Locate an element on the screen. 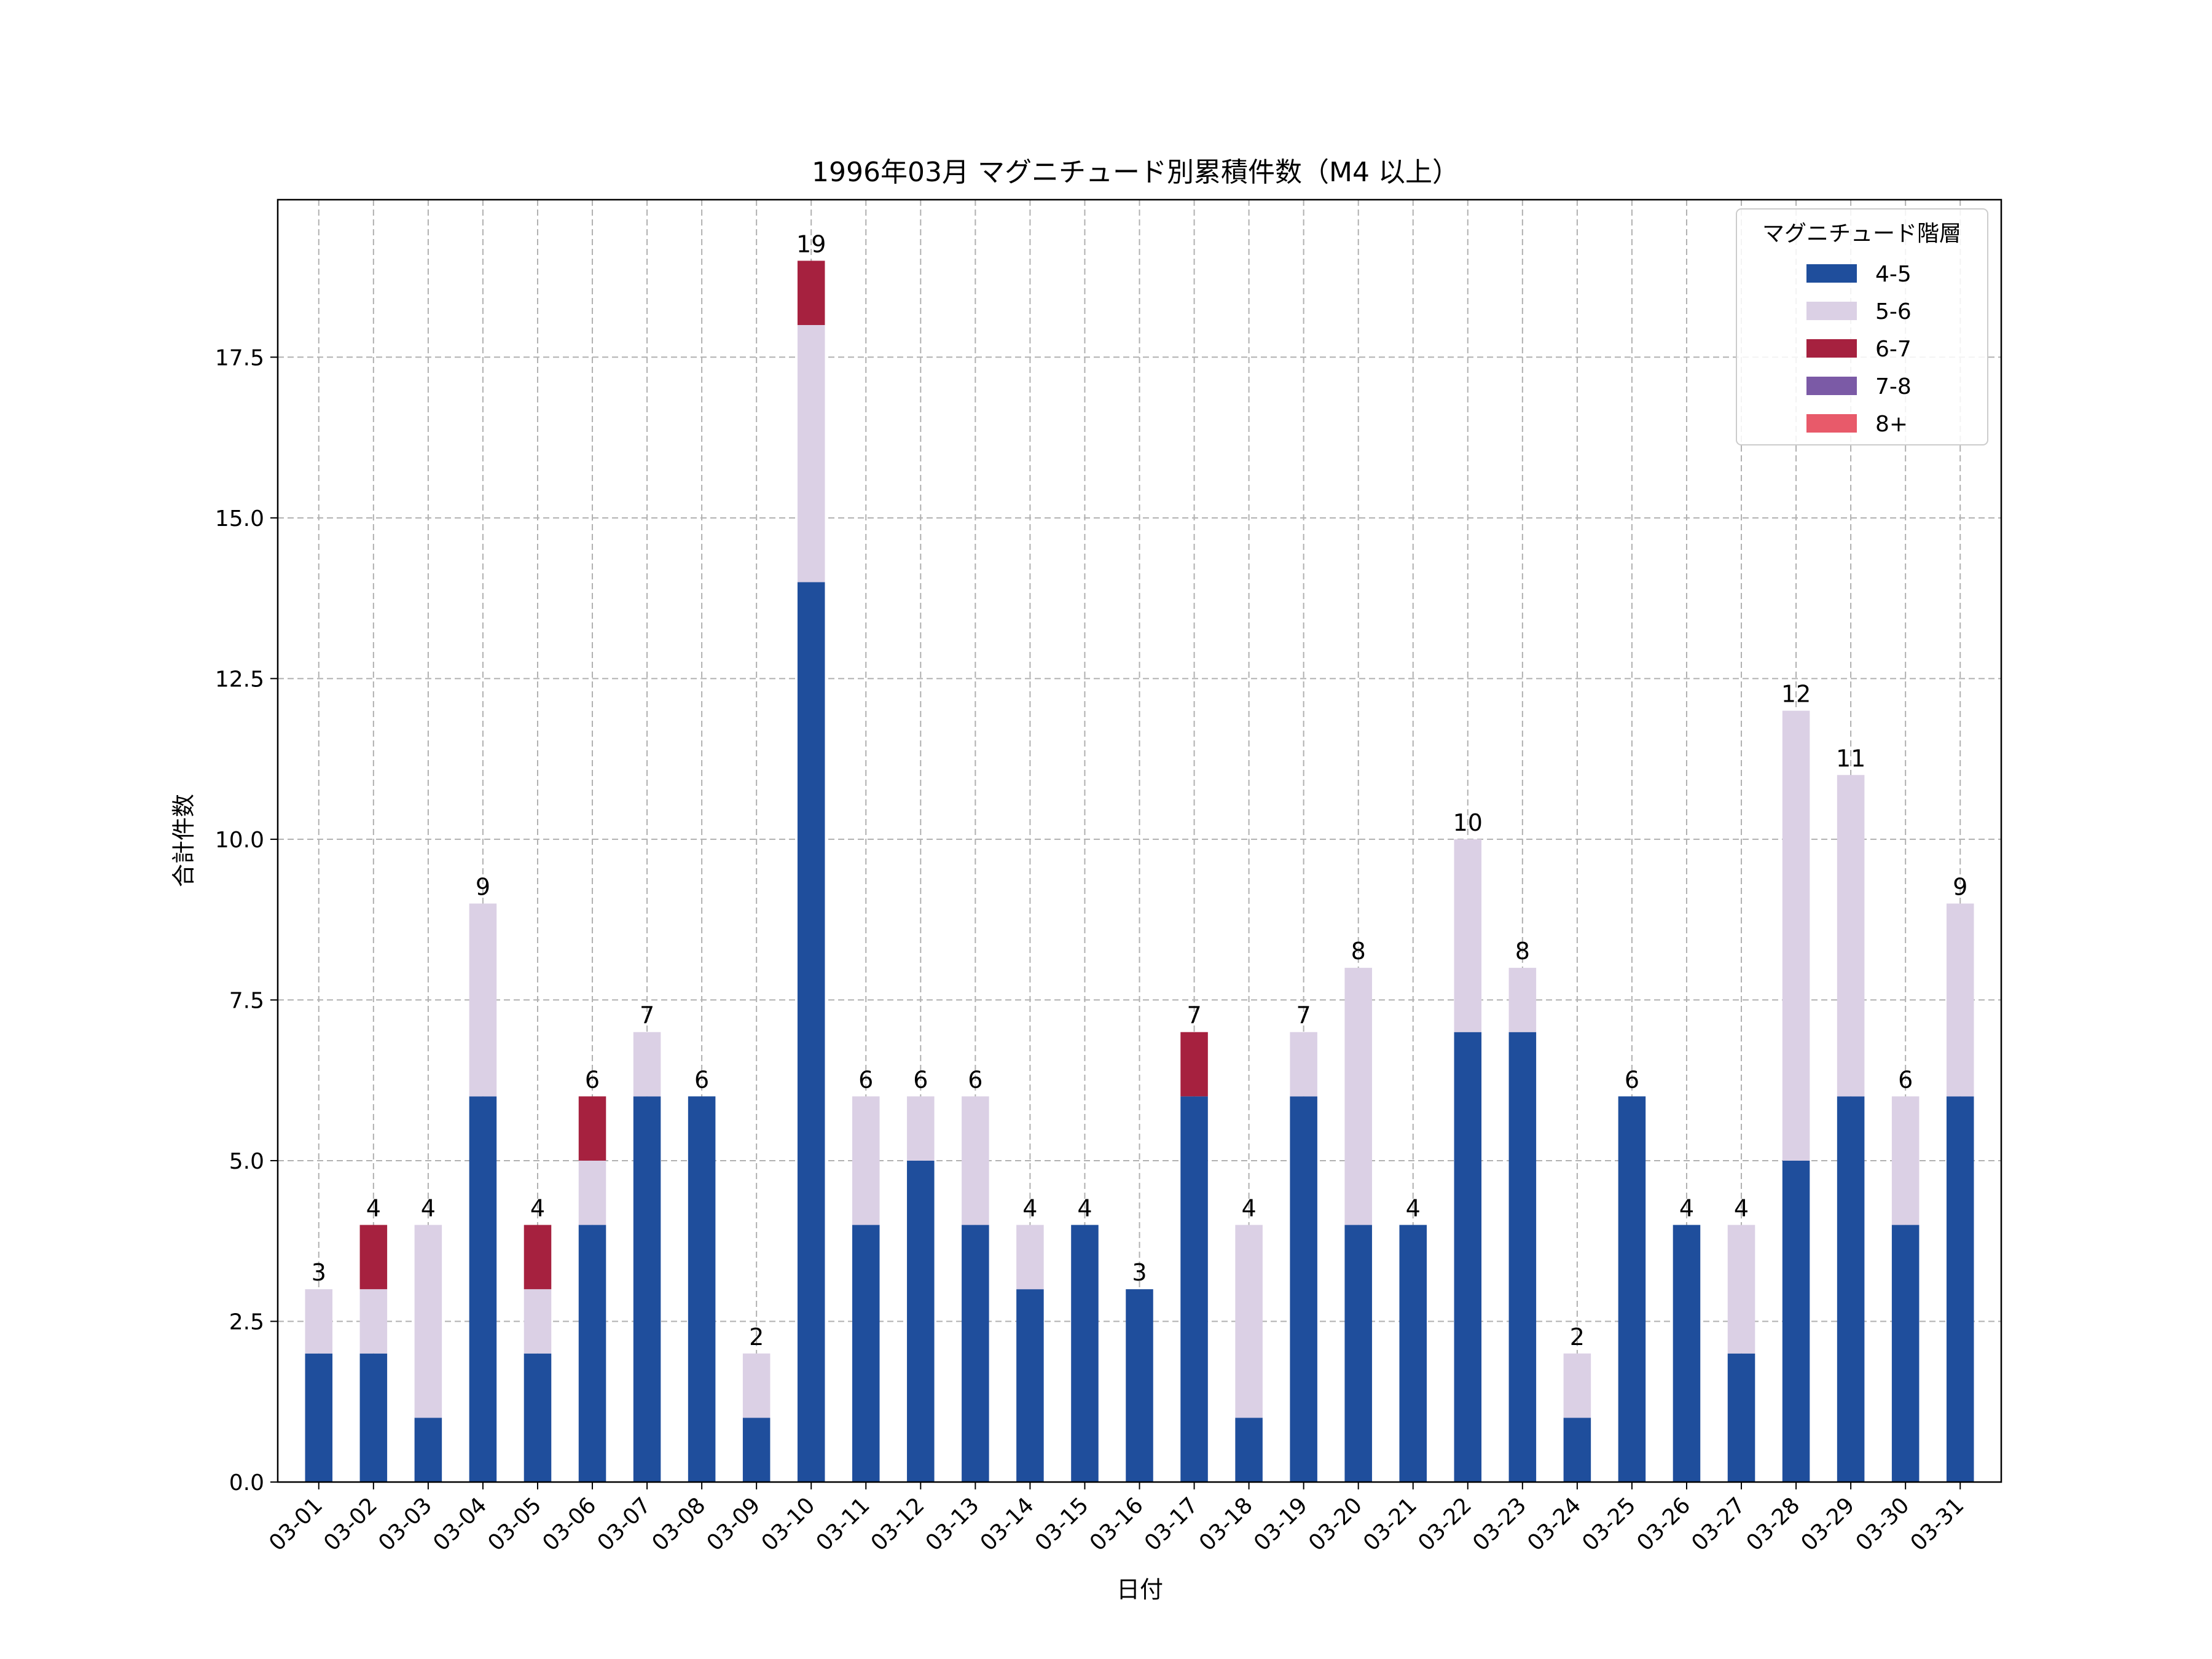 The width and height of the screenshot is (2212, 1659). bar-total-label: 11 is located at coordinates (1850, 758).